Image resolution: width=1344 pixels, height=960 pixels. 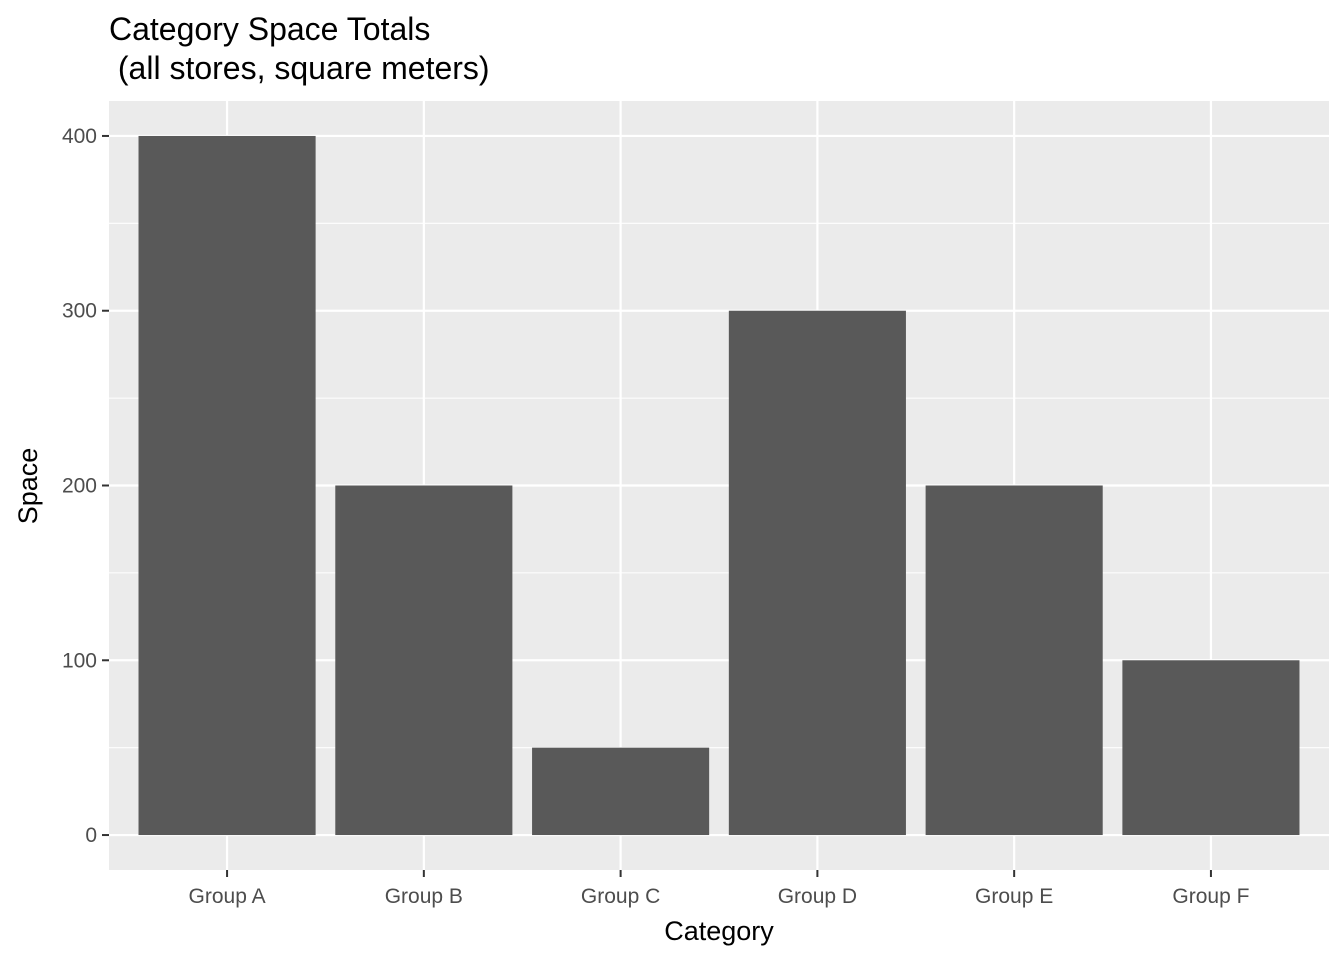 I want to click on x-tick-label: Group B, so click(x=424, y=896).